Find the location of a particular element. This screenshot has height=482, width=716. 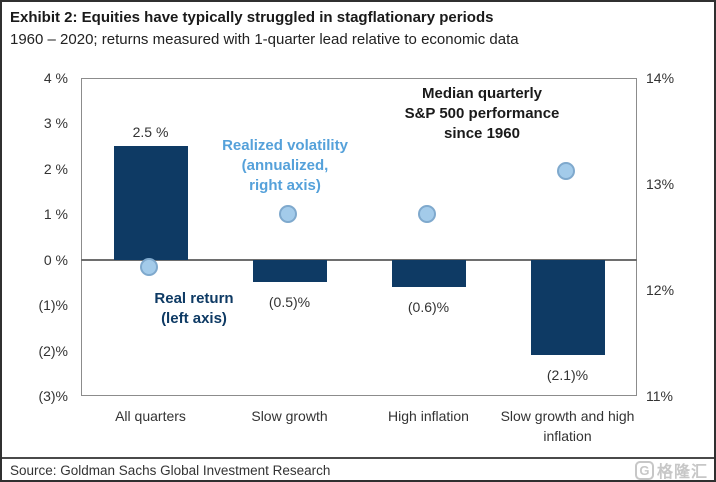

left-axis-tick: 3 % is located at coordinates (55, 123).